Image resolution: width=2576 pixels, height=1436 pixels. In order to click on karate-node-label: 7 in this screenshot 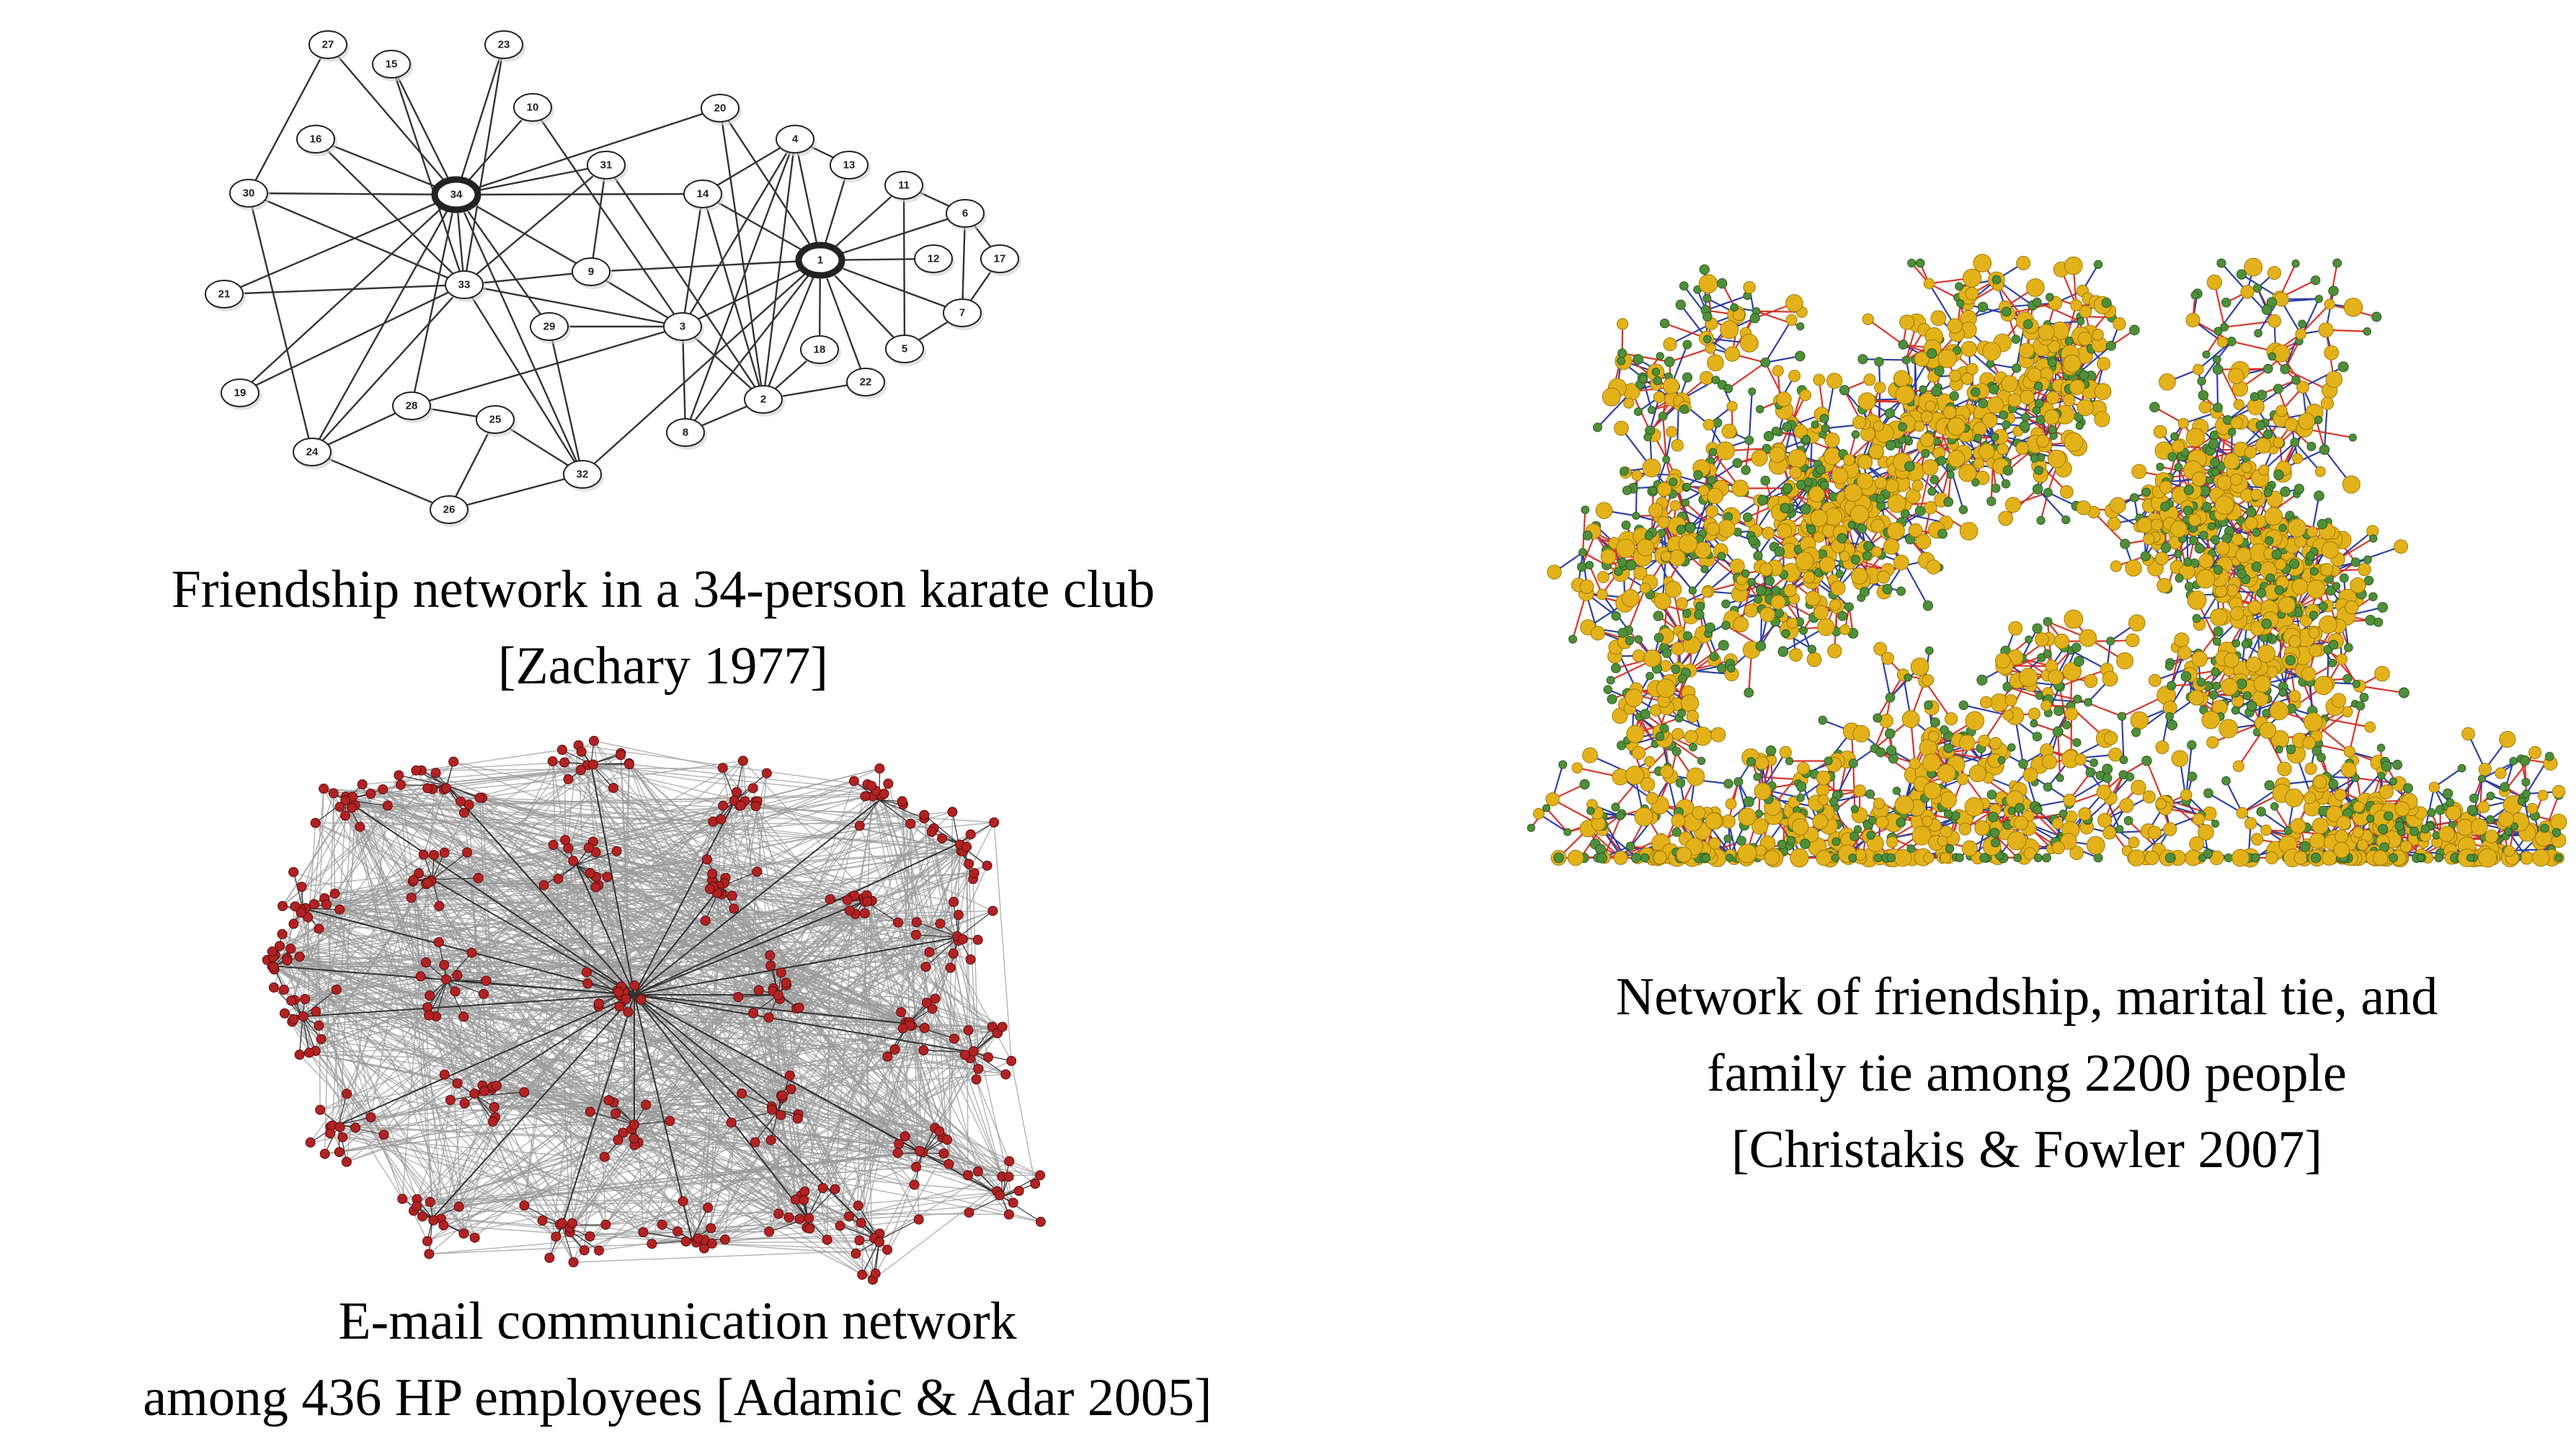, I will do `click(962, 313)`.